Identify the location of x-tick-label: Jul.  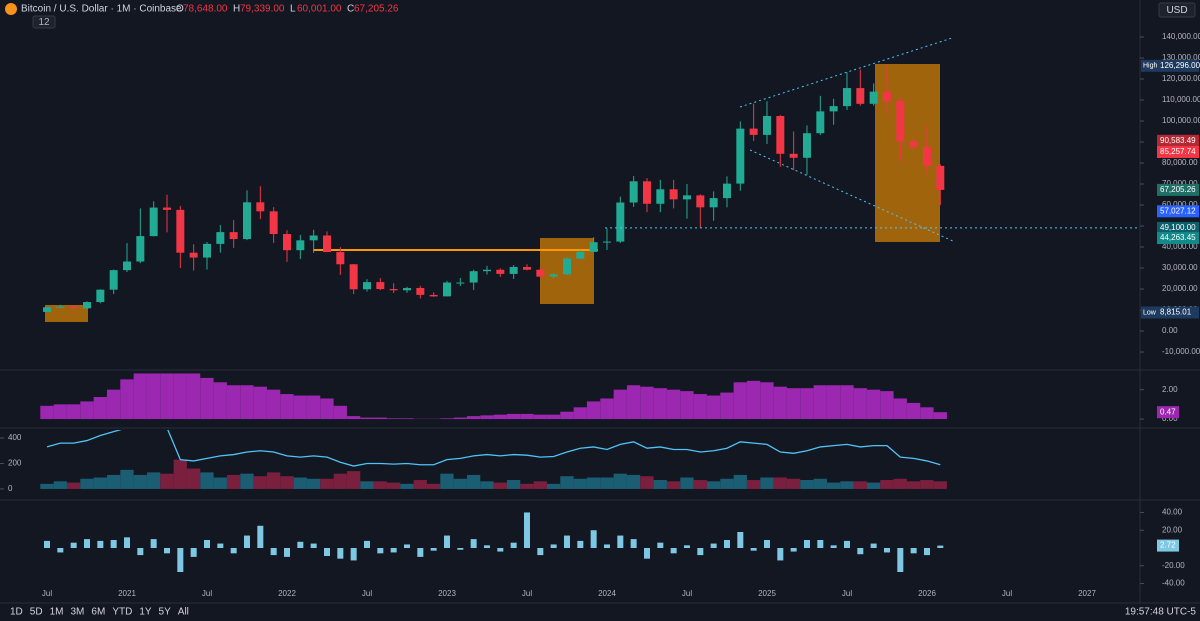
(527, 593).